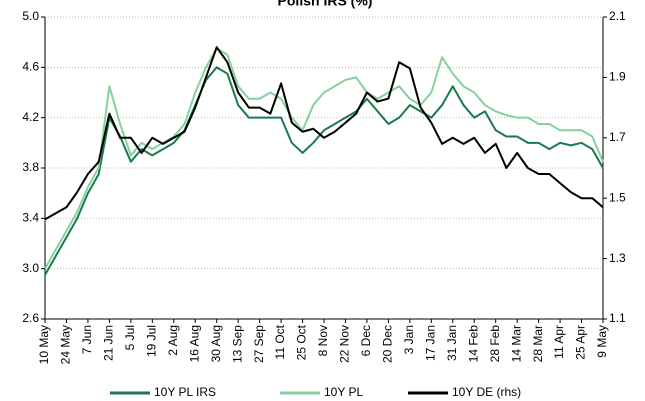 The width and height of the screenshot is (645, 401). What do you see at coordinates (185, 392) in the screenshot?
I see `legend-label: 10Y PL IRS` at bounding box center [185, 392].